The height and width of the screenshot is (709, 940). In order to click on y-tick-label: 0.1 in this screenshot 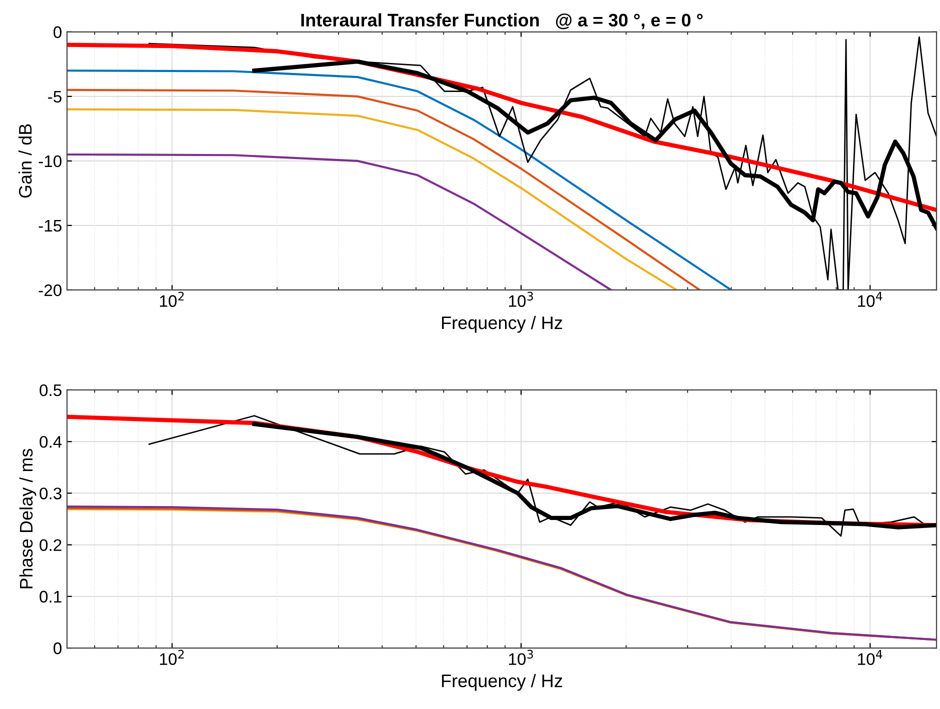, I will do `click(51, 596)`.